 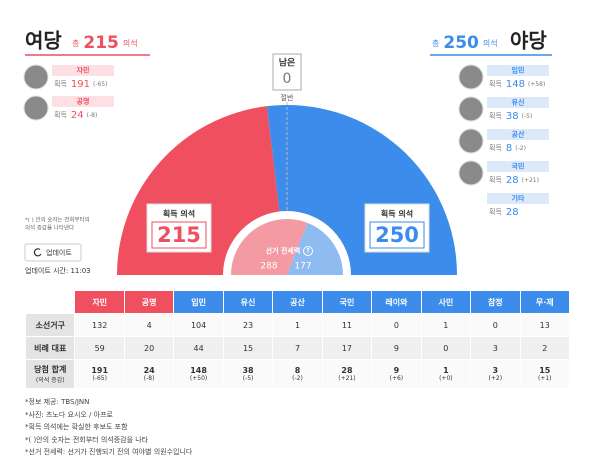 What do you see at coordinates (347, 378) in the screenshot?
I see `cell-change: (+21)` at bounding box center [347, 378].